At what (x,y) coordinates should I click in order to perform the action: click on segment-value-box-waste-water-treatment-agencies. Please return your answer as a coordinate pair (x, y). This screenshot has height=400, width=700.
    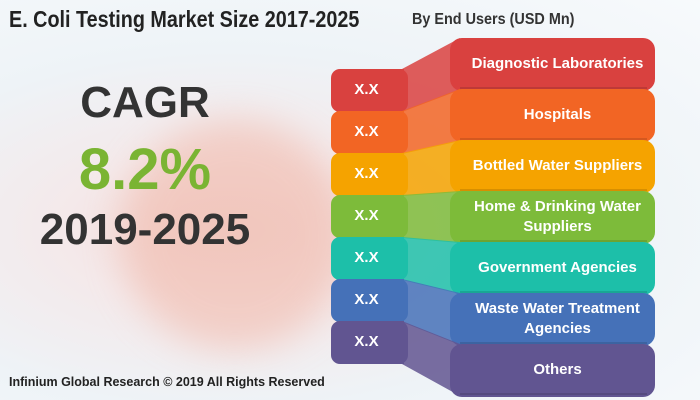
    Looking at the image, I should click on (369, 300).